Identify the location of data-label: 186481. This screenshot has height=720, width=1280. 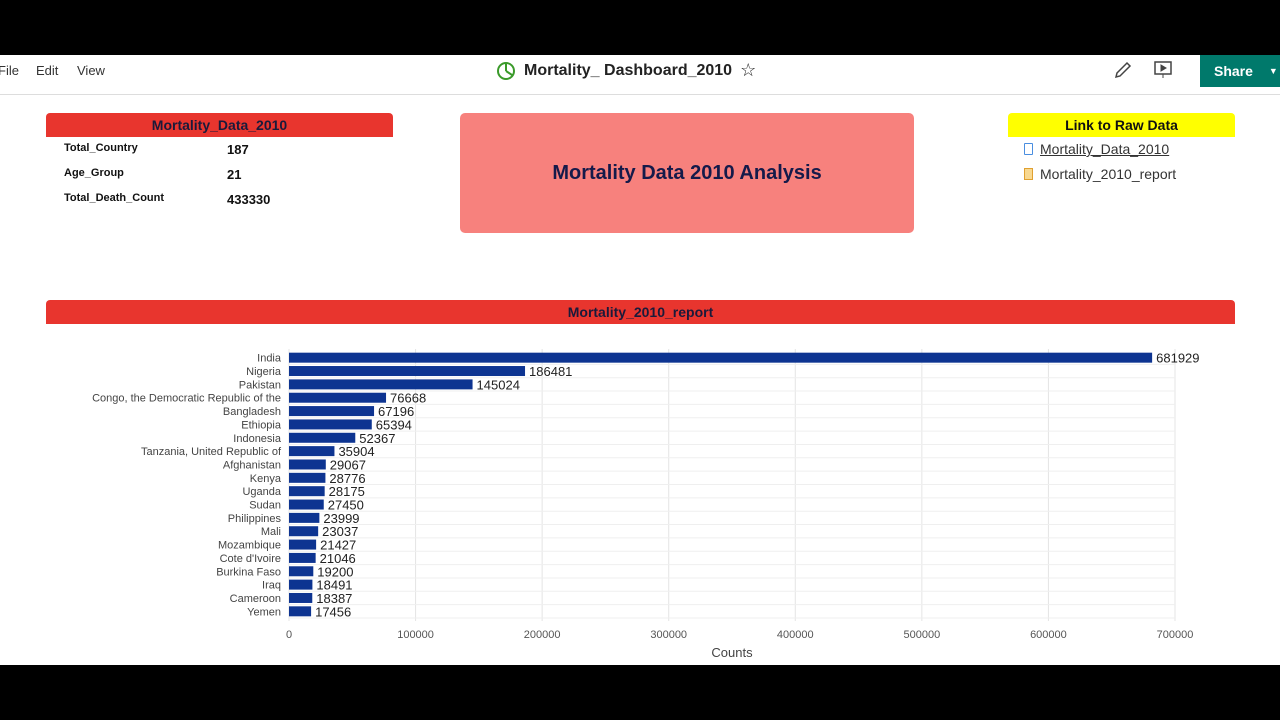
(550, 371).